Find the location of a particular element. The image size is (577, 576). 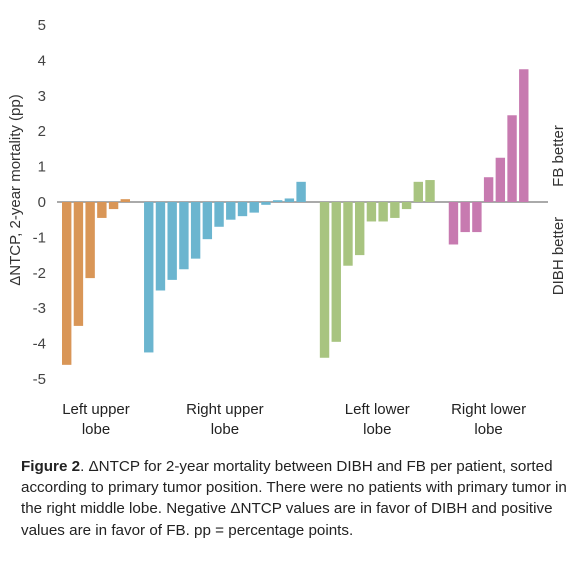

fb-better-label: FB better is located at coordinates (558, 156).